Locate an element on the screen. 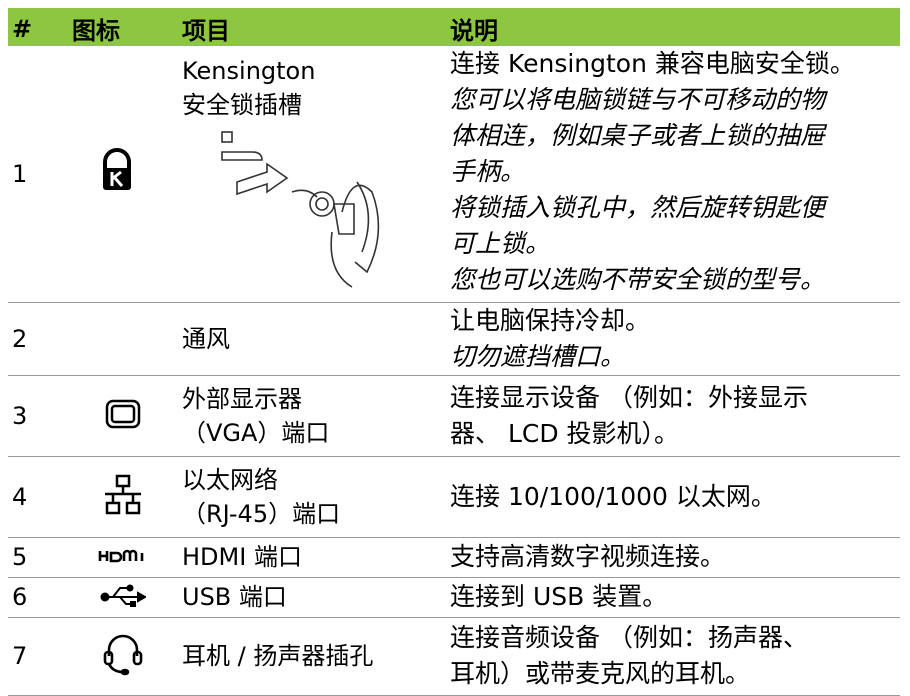 The width and height of the screenshot is (910, 696). table-row: 7 耳机 / 扬声器插孔 连接音频设备 （例如：扬声器、 耳机）或带麦克风的耳机。 is located at coordinates (454, 656).